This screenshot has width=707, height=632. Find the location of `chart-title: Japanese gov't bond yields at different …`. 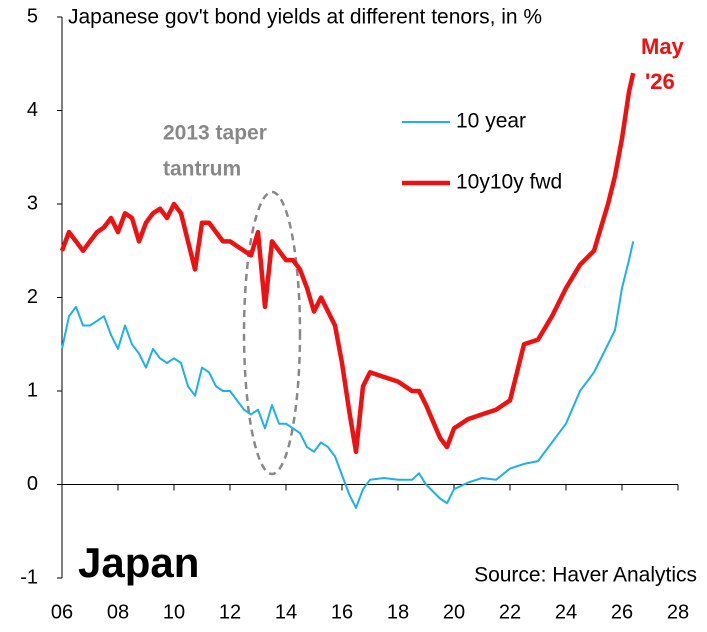

chart-title: Japanese gov't bond yields at different … is located at coordinates (305, 17).